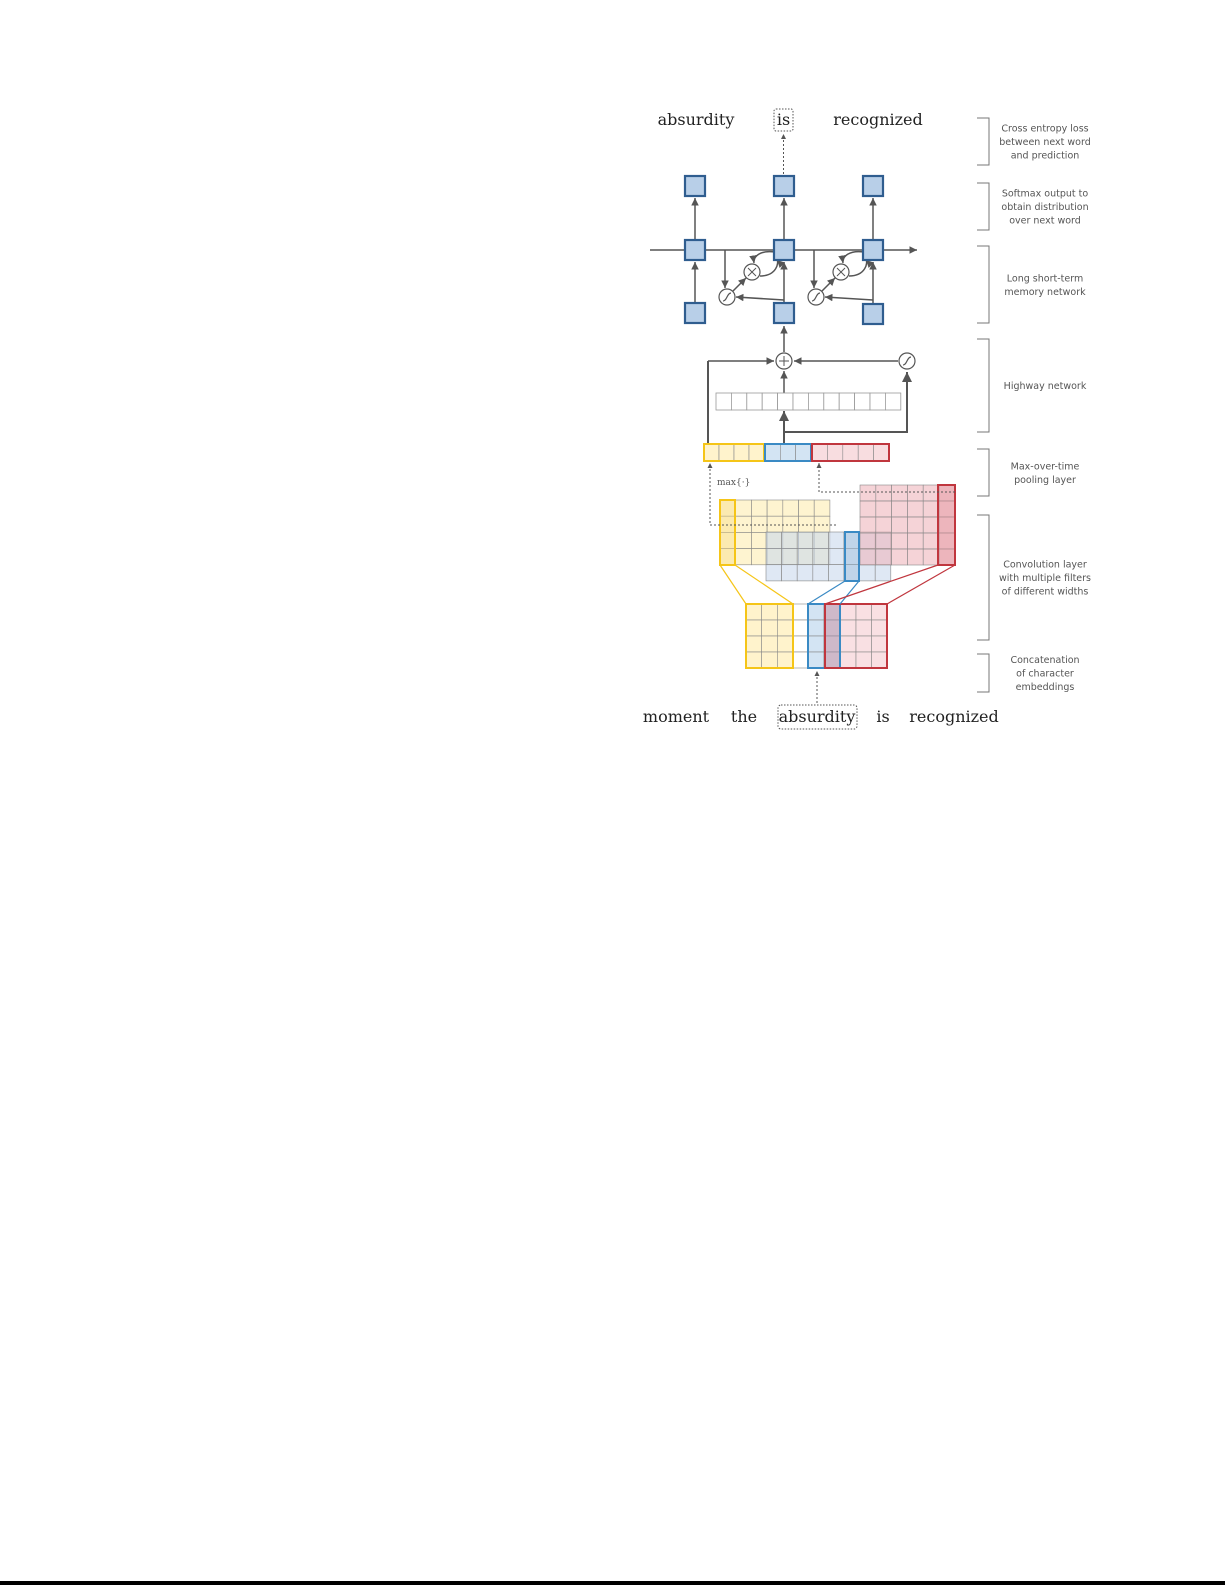 This screenshot has height=1585, width=1225. What do you see at coordinates (676, 716) in the screenshot?
I see `bottom-word: moment` at bounding box center [676, 716].